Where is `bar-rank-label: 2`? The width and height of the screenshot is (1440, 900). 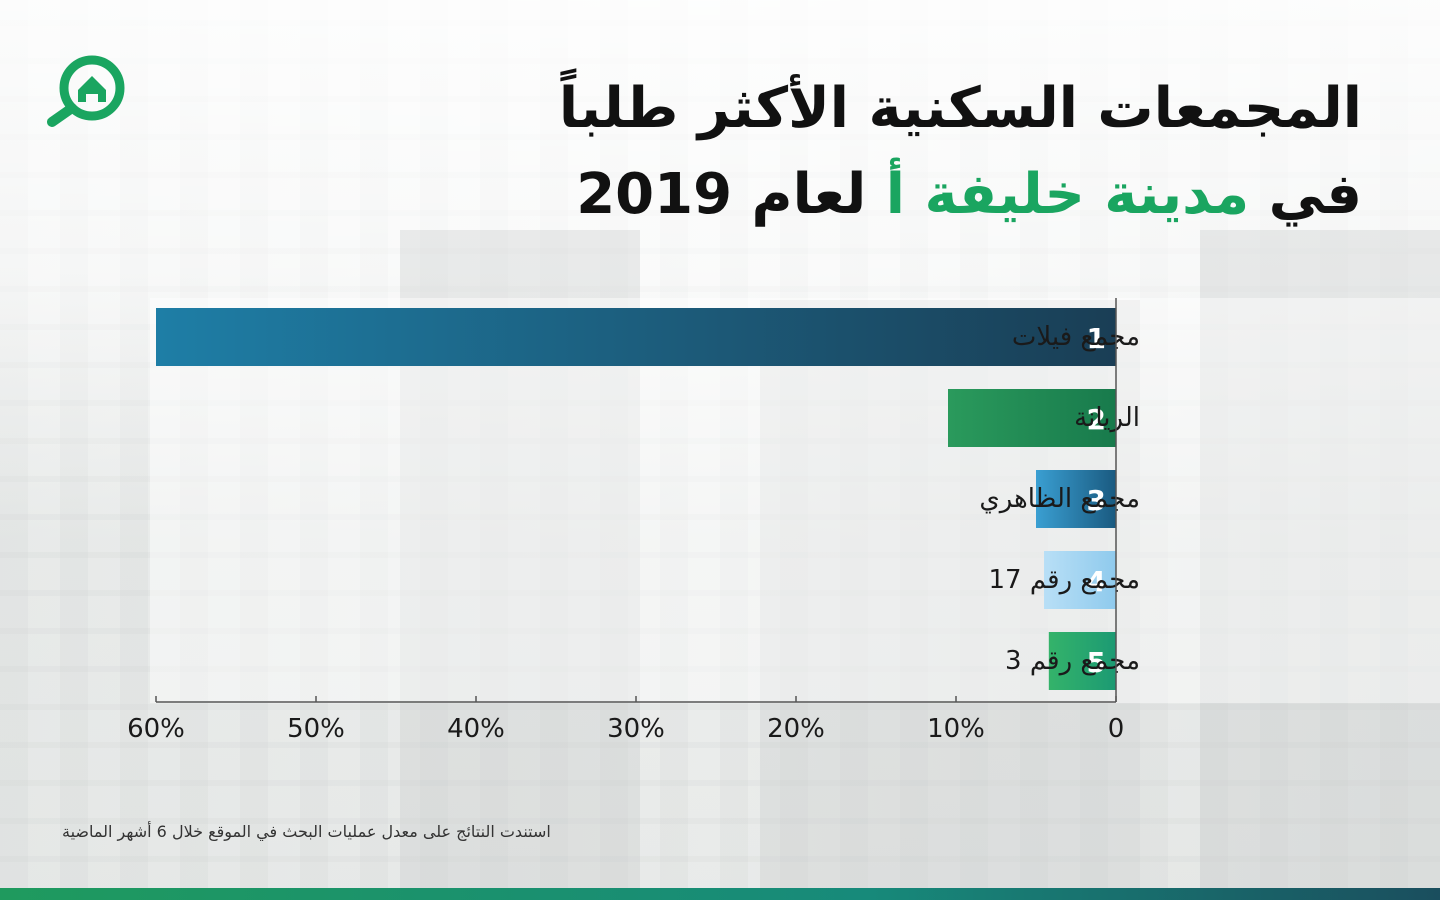 bar-rank-label: 2 is located at coordinates (1096, 419).